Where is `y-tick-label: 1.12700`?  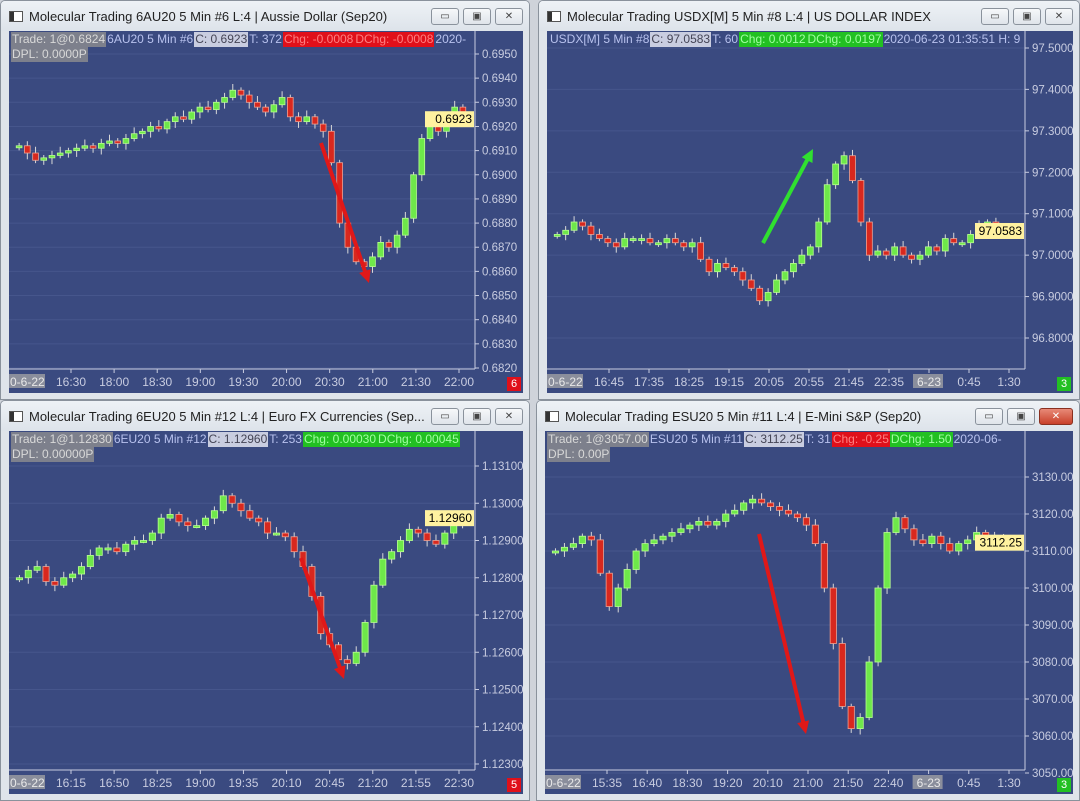 y-tick-label: 1.12700 is located at coordinates (503, 616).